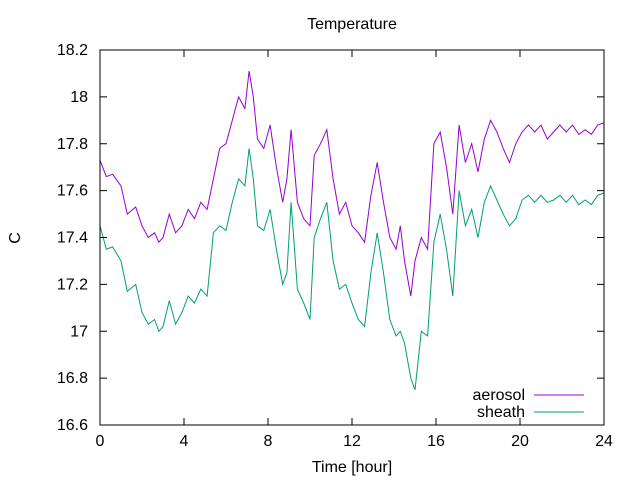  What do you see at coordinates (352, 441) in the screenshot?
I see `x-tick-label: 12` at bounding box center [352, 441].